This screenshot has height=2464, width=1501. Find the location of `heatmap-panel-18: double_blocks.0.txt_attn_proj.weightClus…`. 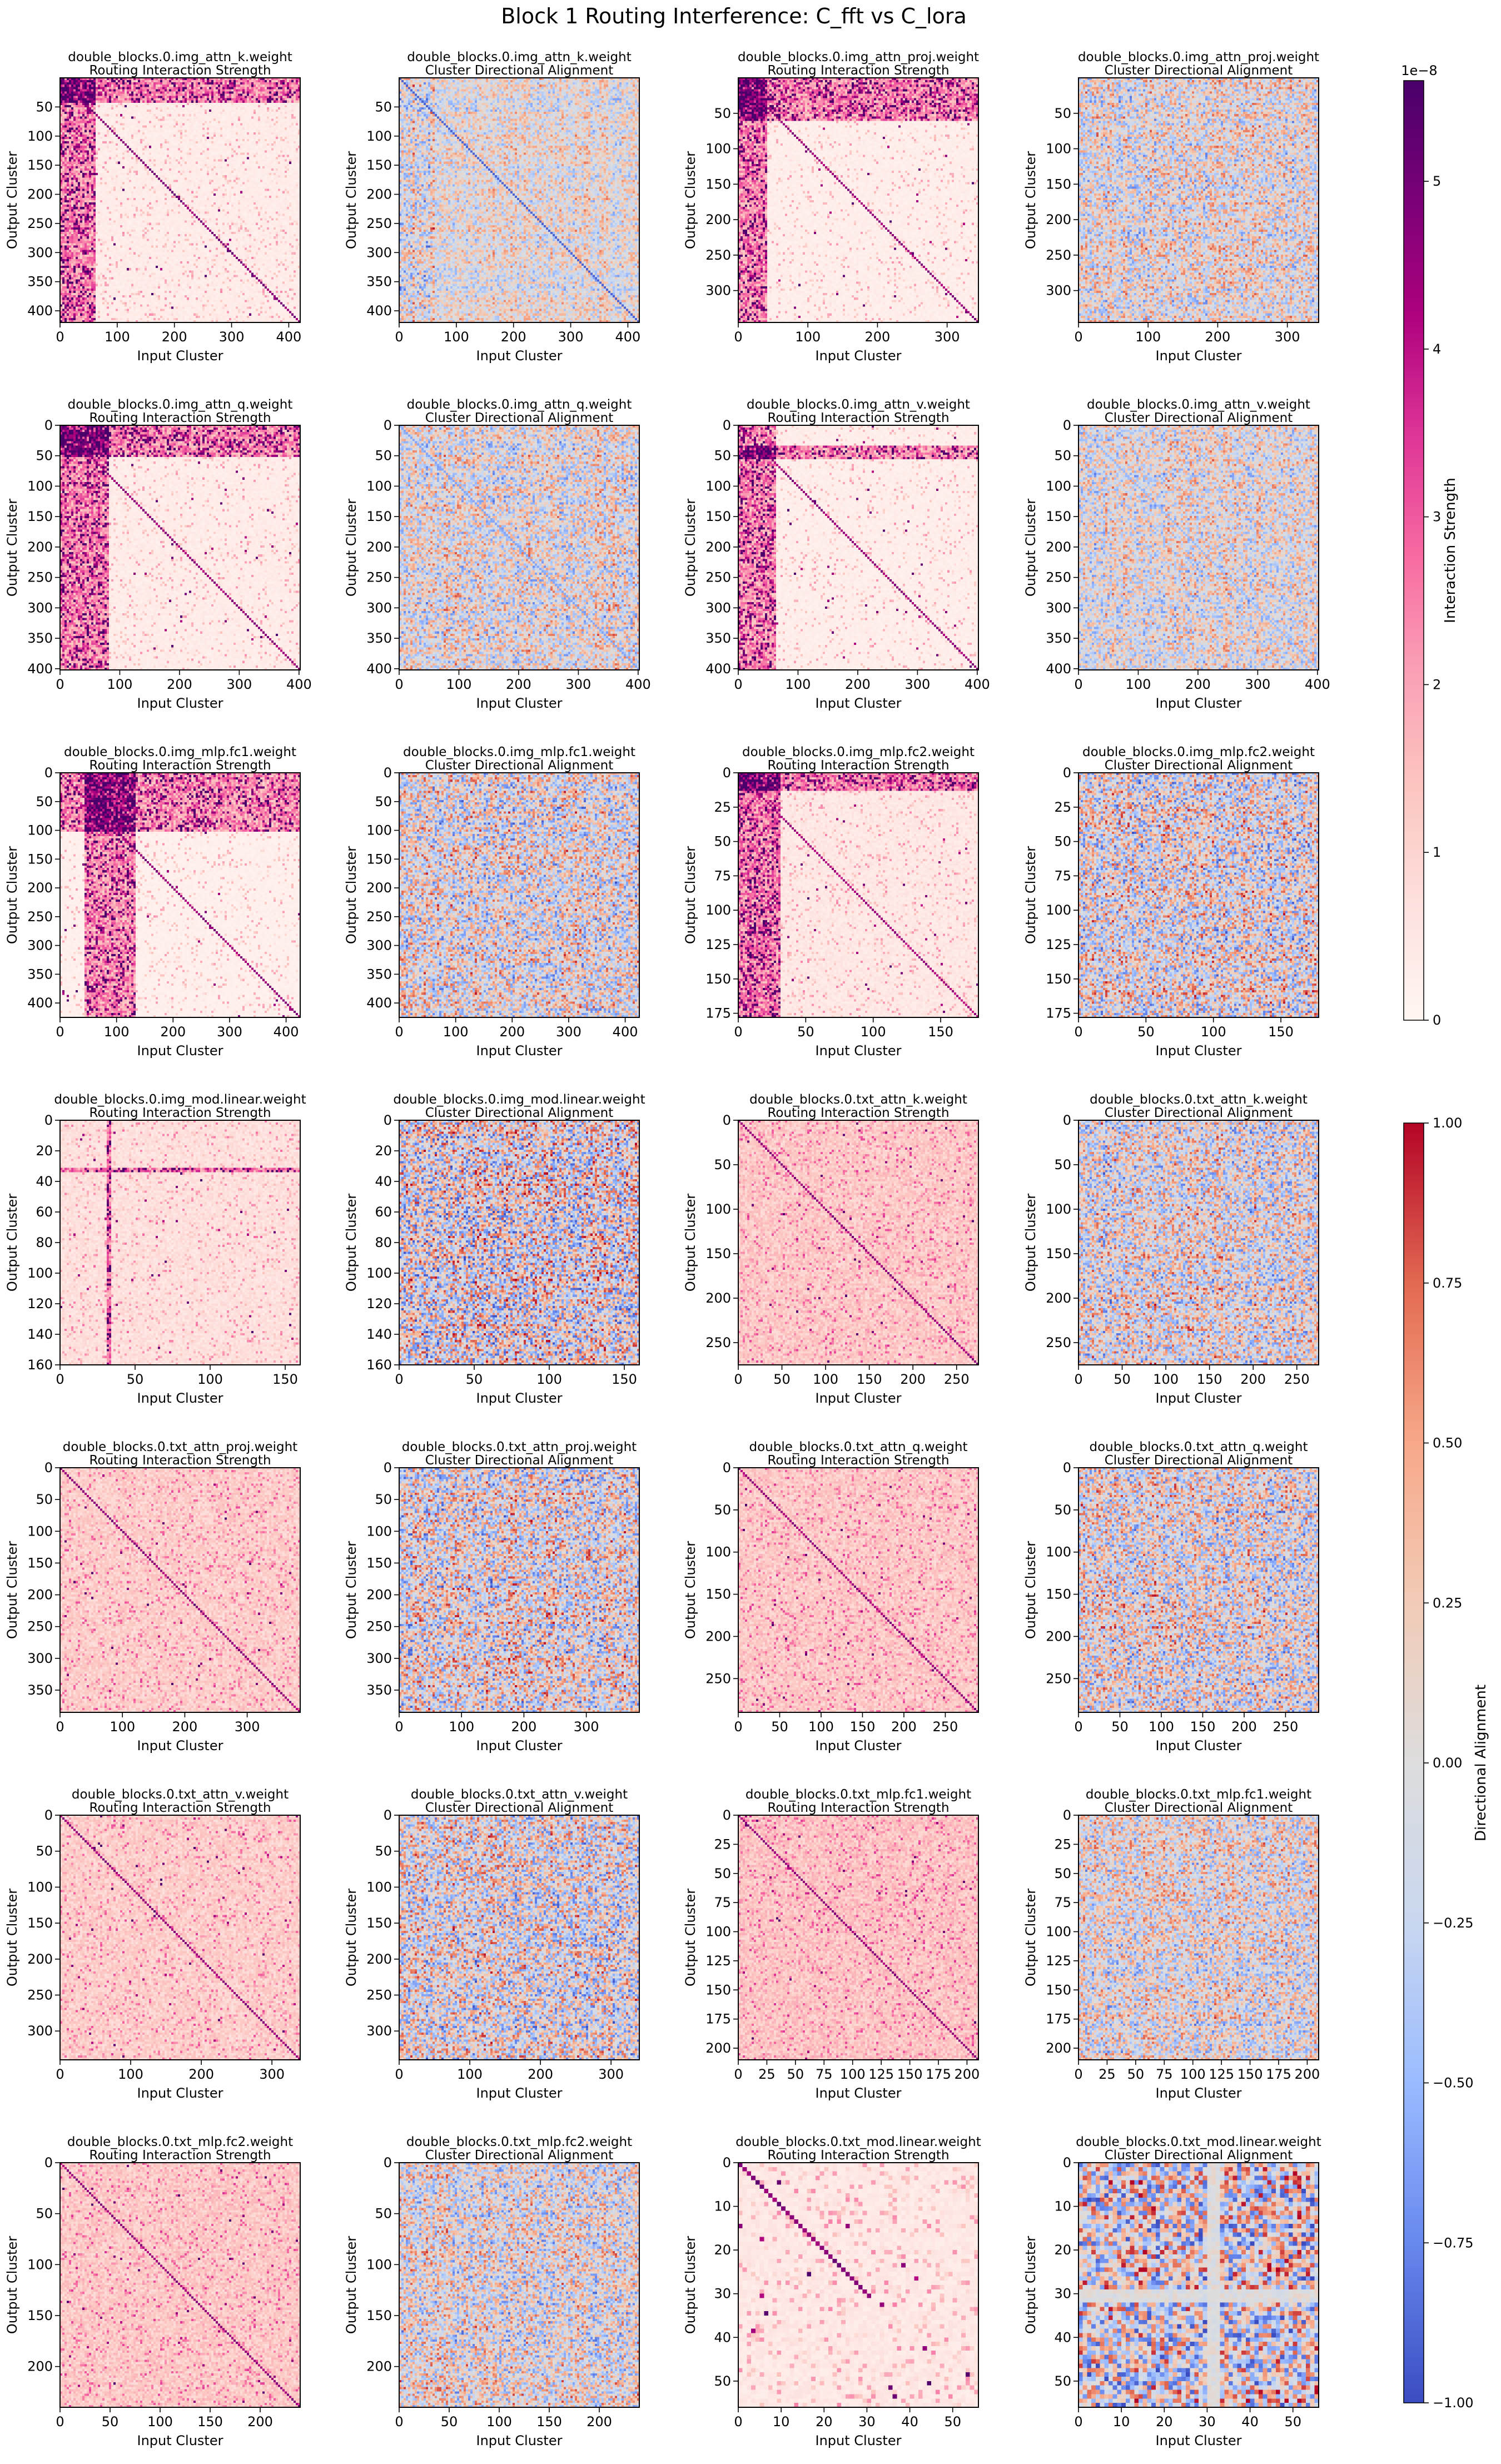

heatmap-panel-18: double_blocks.0.txt_attn_proj.weightClus… is located at coordinates (492, 1596).